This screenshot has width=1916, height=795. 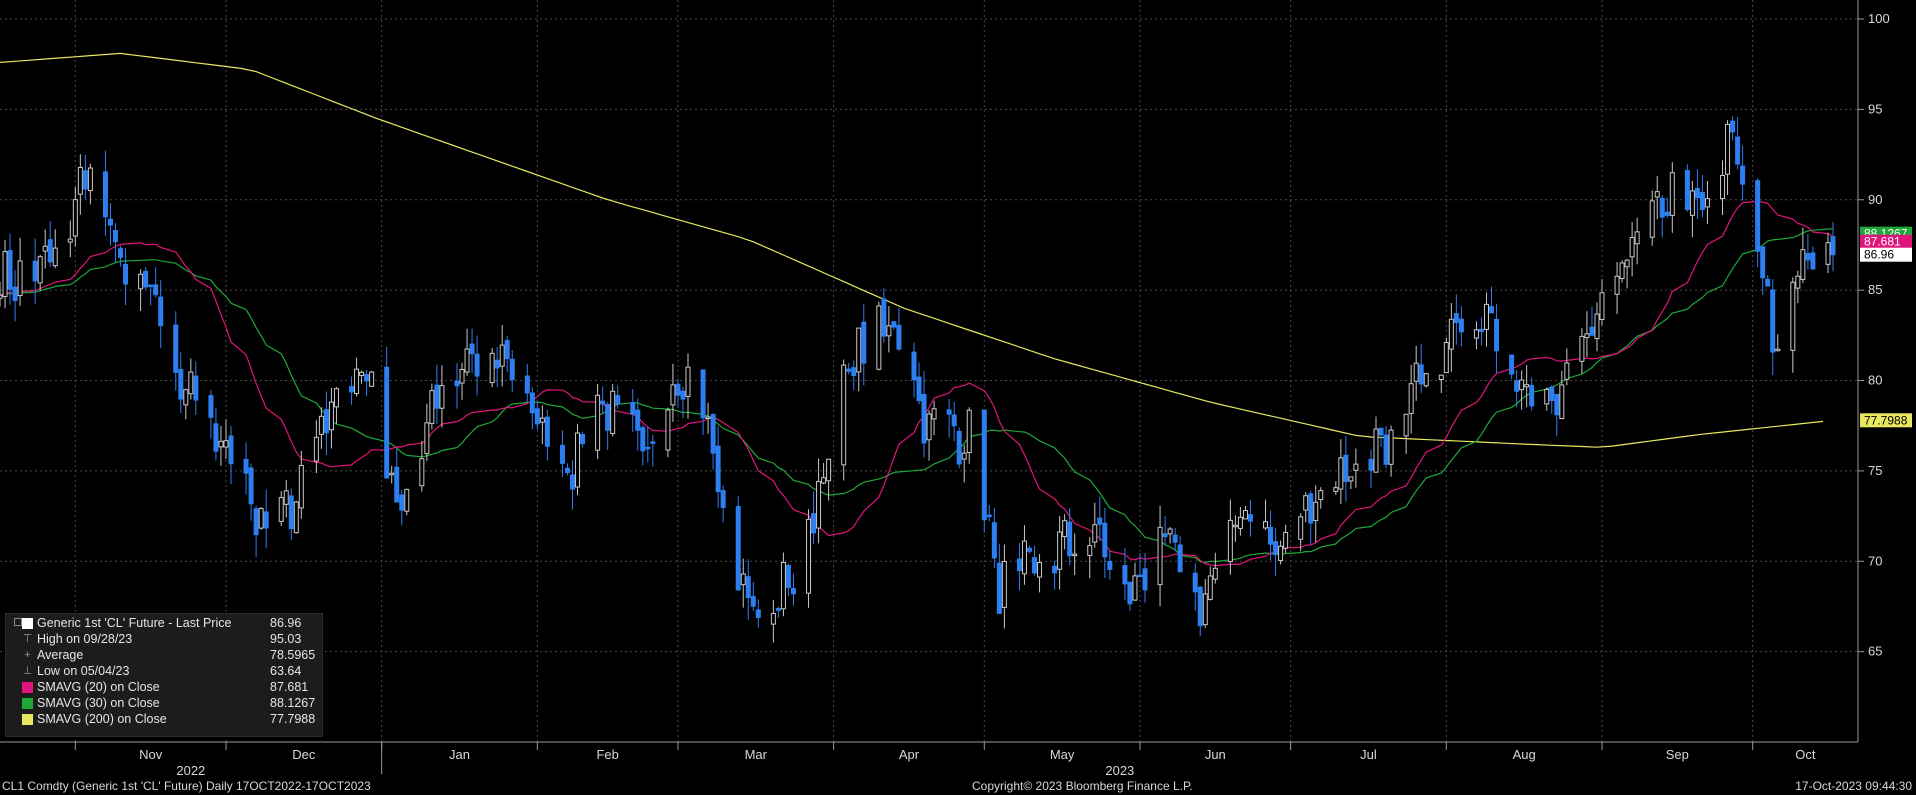 What do you see at coordinates (1062, 754) in the screenshot?
I see `x-month-label: May` at bounding box center [1062, 754].